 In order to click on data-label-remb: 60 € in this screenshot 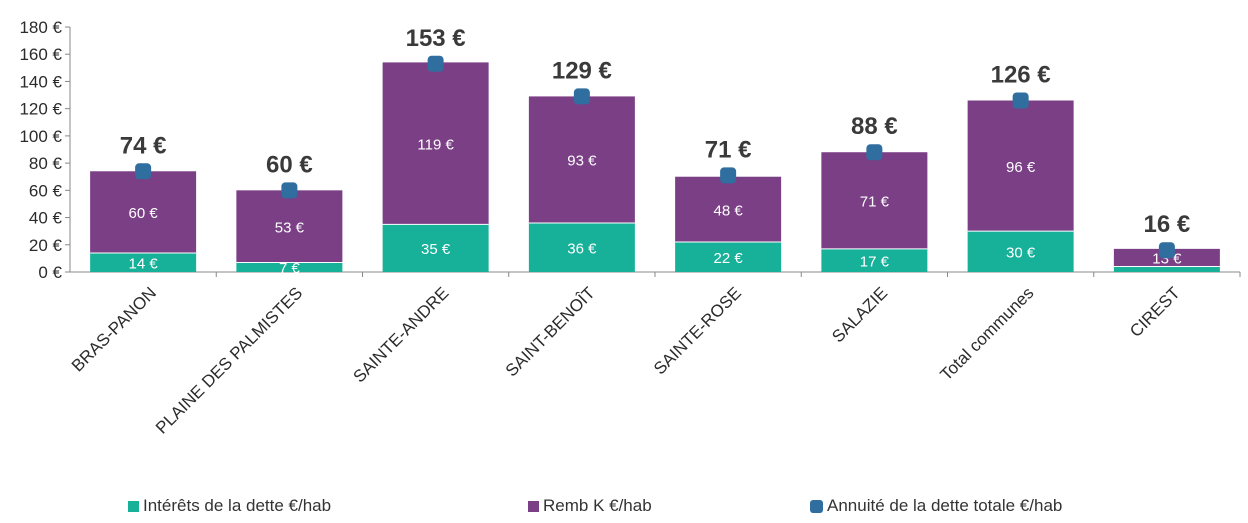, I will do `click(144, 213)`.